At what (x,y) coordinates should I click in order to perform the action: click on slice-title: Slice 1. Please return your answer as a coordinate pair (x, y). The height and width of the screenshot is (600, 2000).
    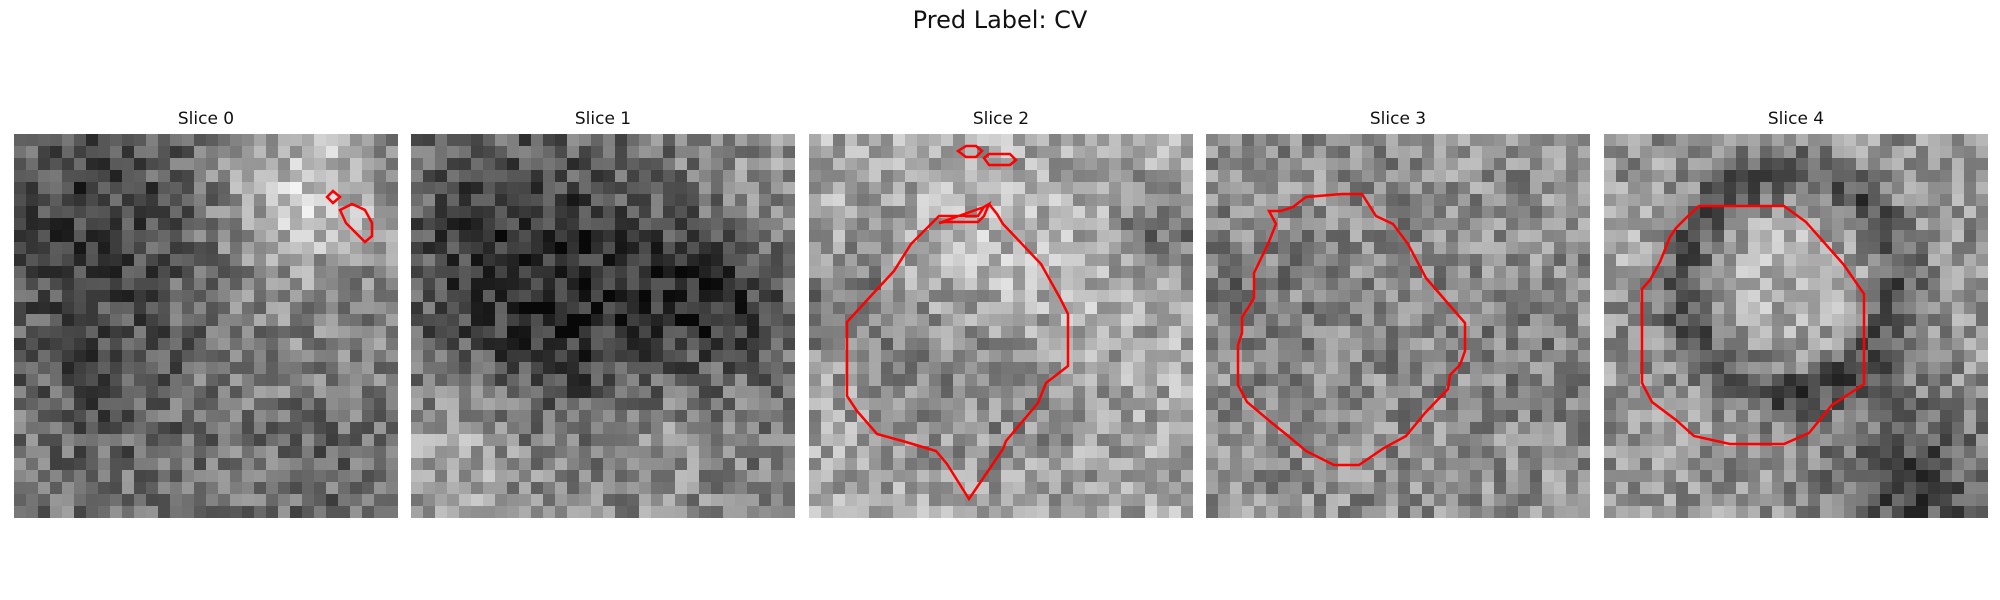
    Looking at the image, I should click on (603, 119).